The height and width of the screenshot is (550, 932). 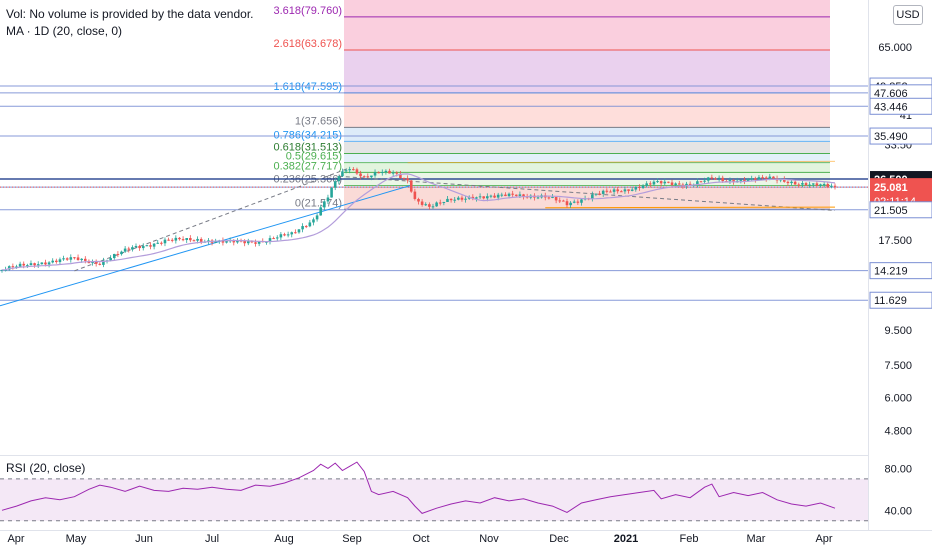 I want to click on trendline-orange, so click(x=690, y=207).